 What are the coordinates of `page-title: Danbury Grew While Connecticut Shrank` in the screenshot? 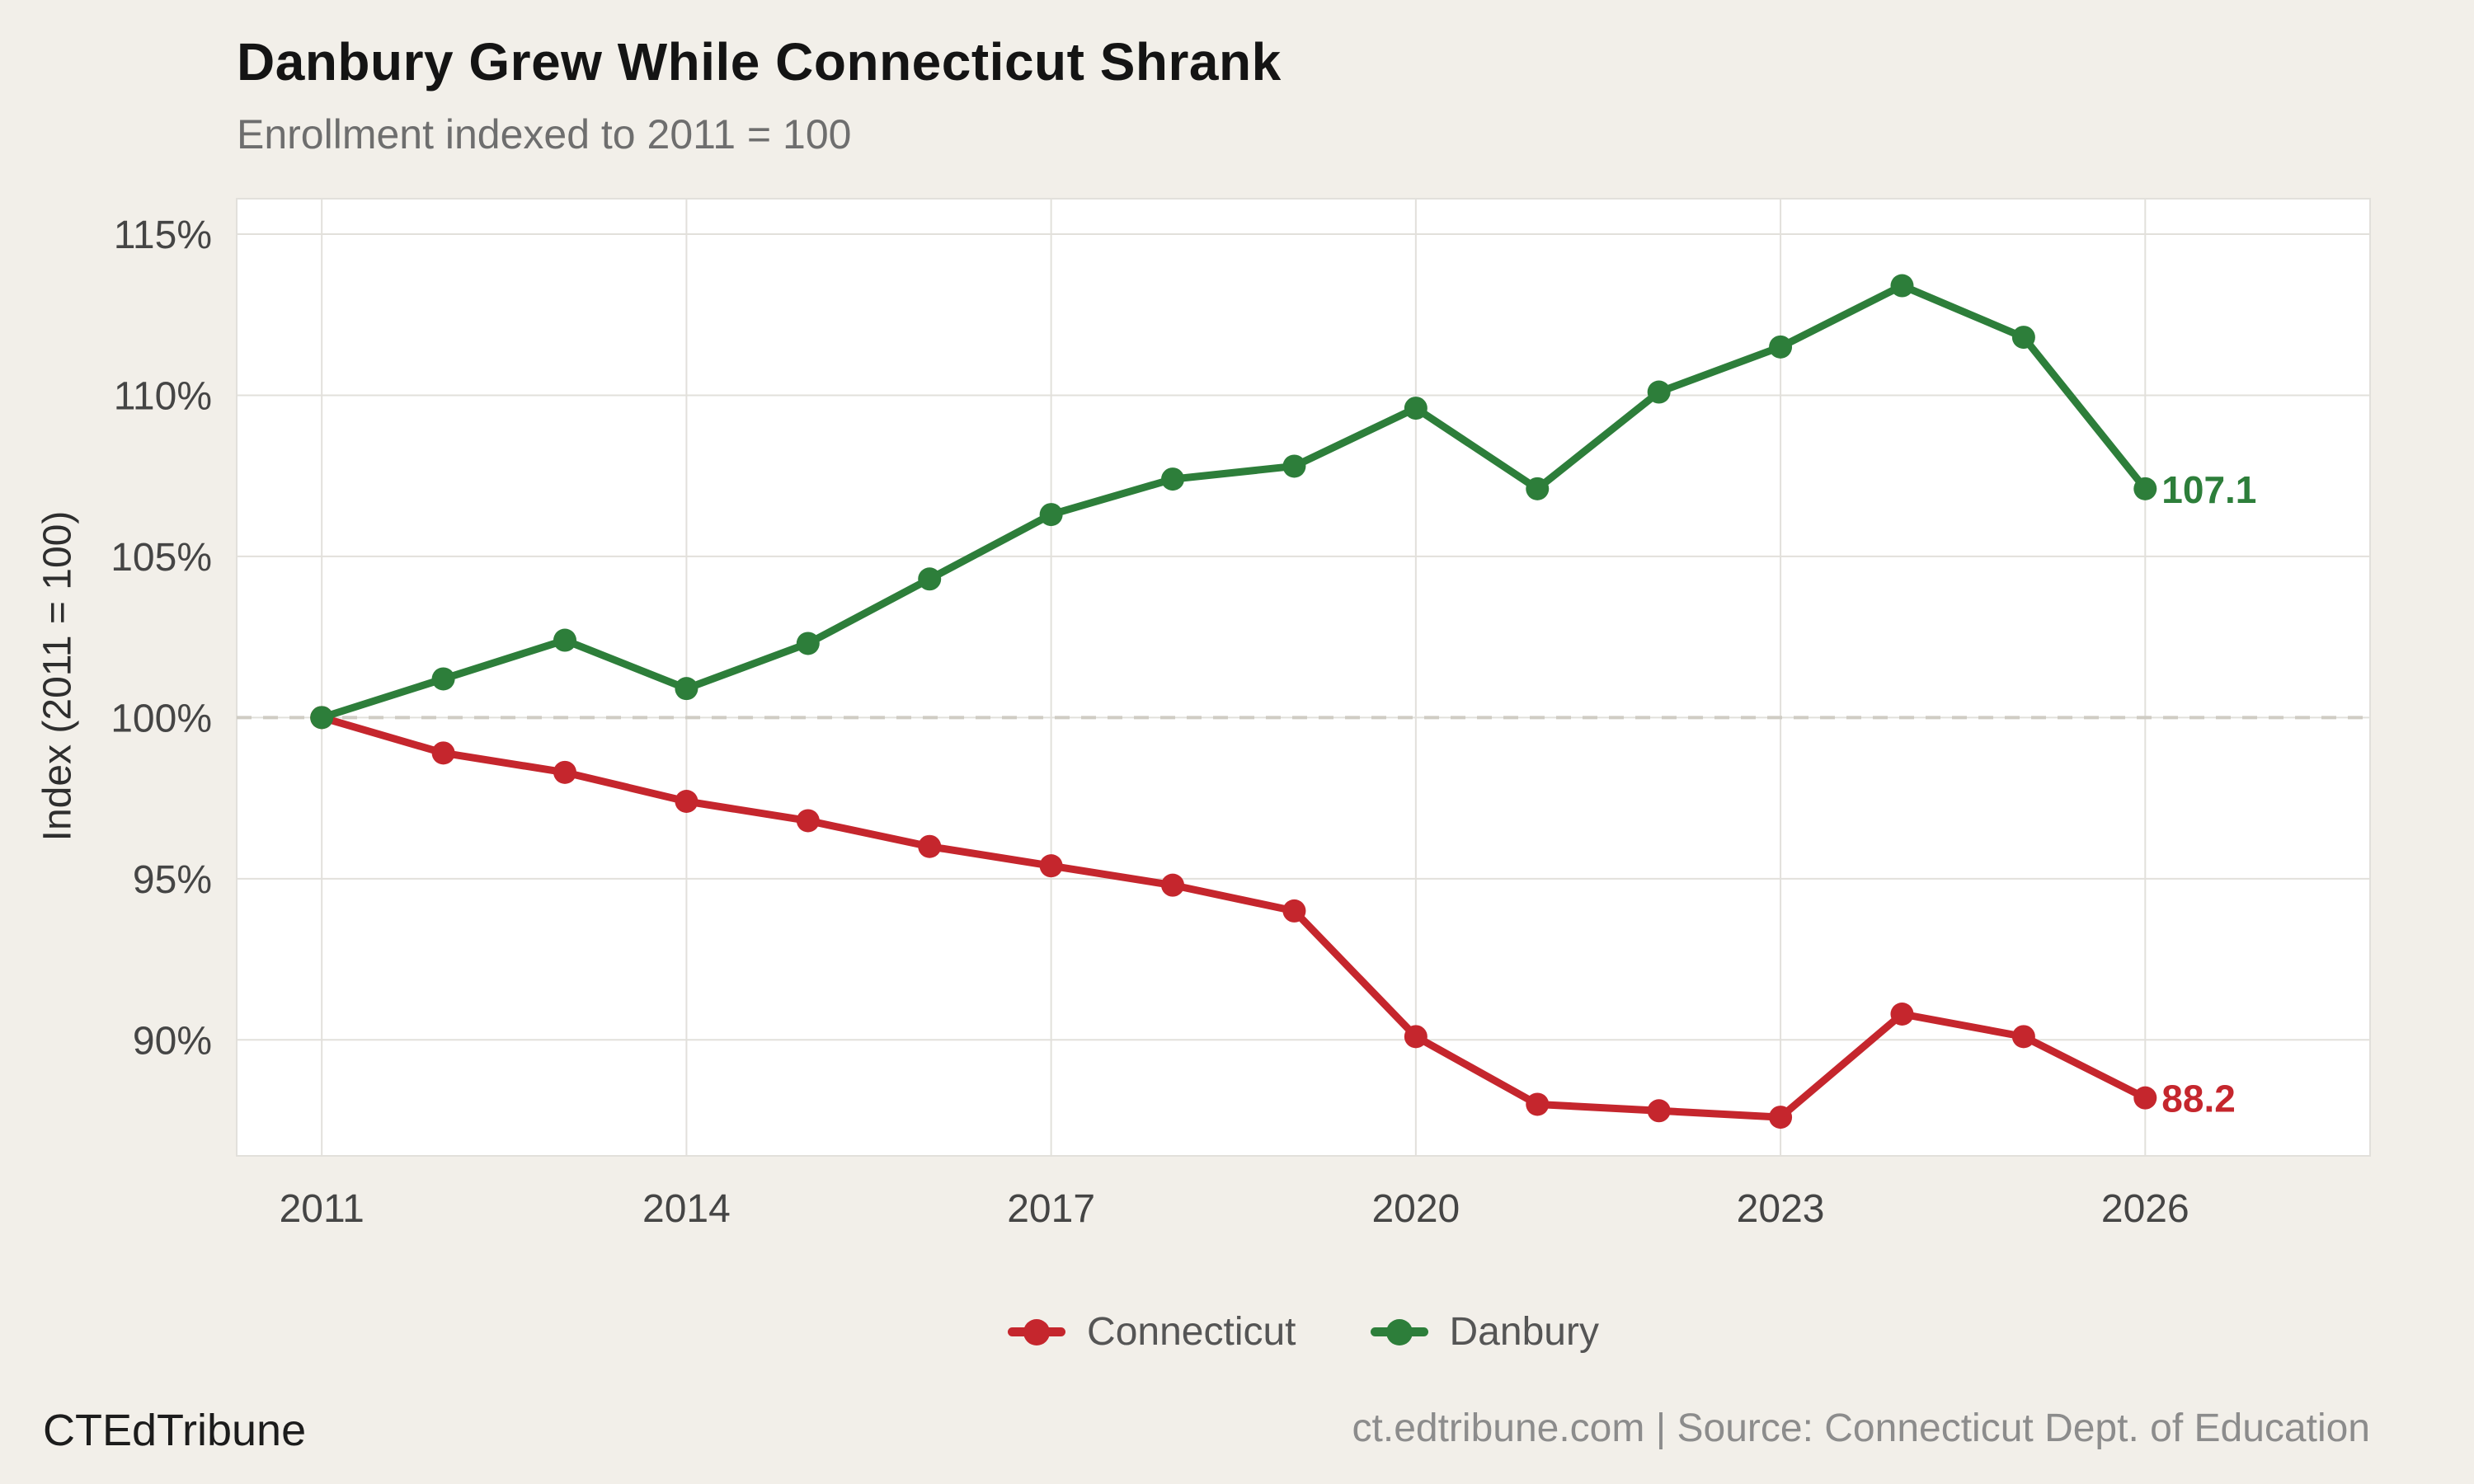 It's located at (759, 62).